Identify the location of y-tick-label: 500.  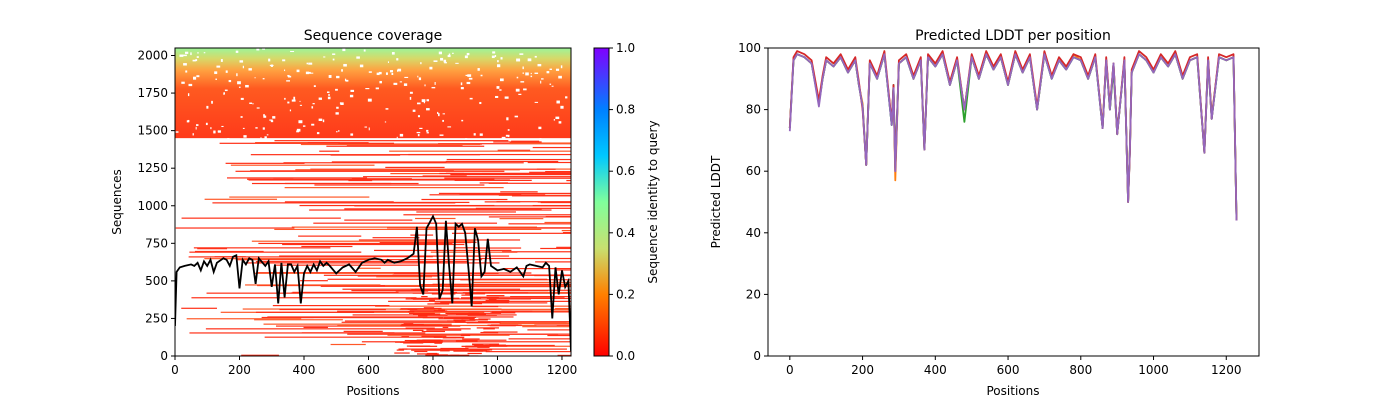
(156, 281).